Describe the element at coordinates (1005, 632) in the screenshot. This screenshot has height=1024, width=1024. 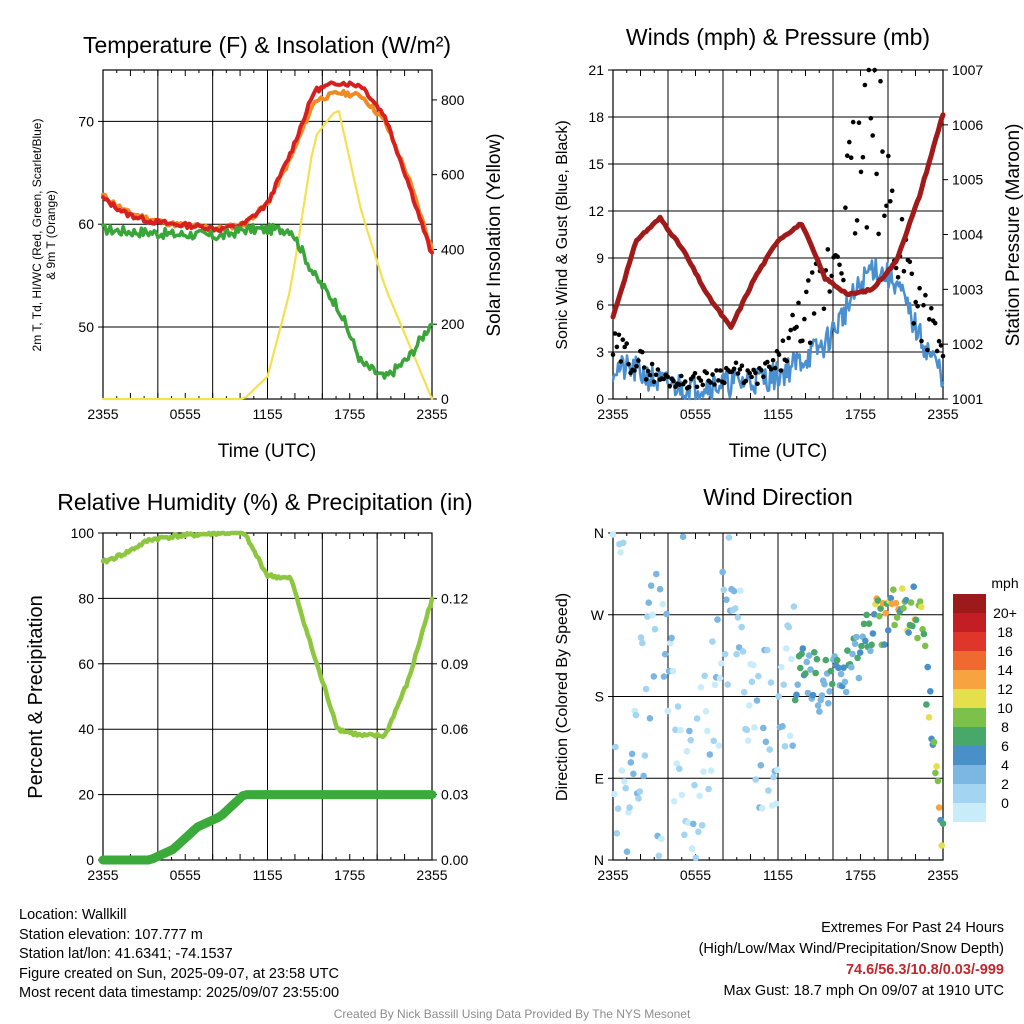
I see `legend-label: 18` at that location.